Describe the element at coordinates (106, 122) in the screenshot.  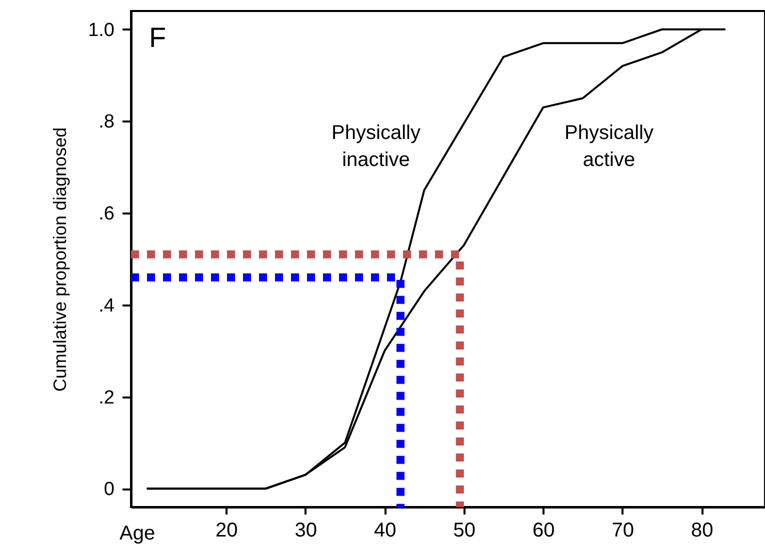
I see `y-tick-label: .8` at that location.